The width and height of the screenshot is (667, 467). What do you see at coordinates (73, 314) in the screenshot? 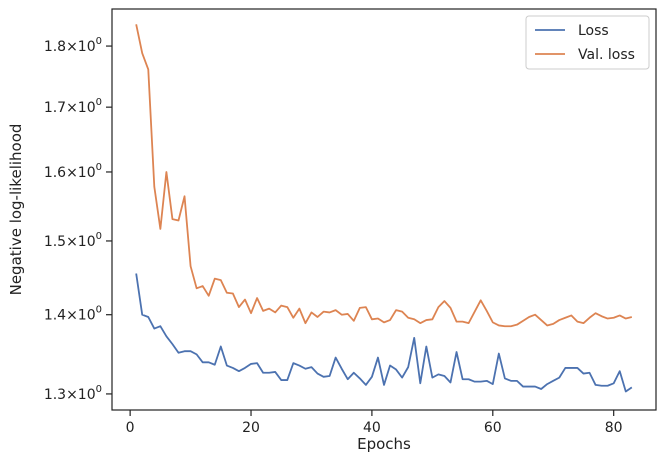
I see `y-tick-label: 1.4×100` at bounding box center [73, 314].